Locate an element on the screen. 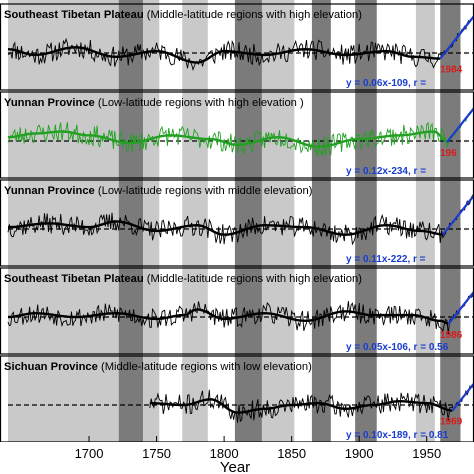 The width and height of the screenshot is (474, 474). breakpoint-label: 1969 is located at coordinates (451, 422).